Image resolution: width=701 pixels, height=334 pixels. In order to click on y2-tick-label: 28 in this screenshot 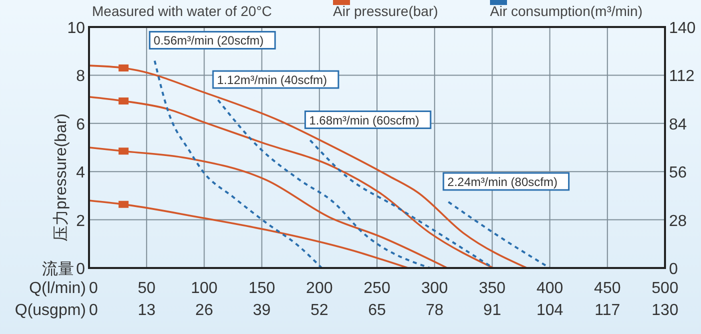, I will do `click(678, 221)`.